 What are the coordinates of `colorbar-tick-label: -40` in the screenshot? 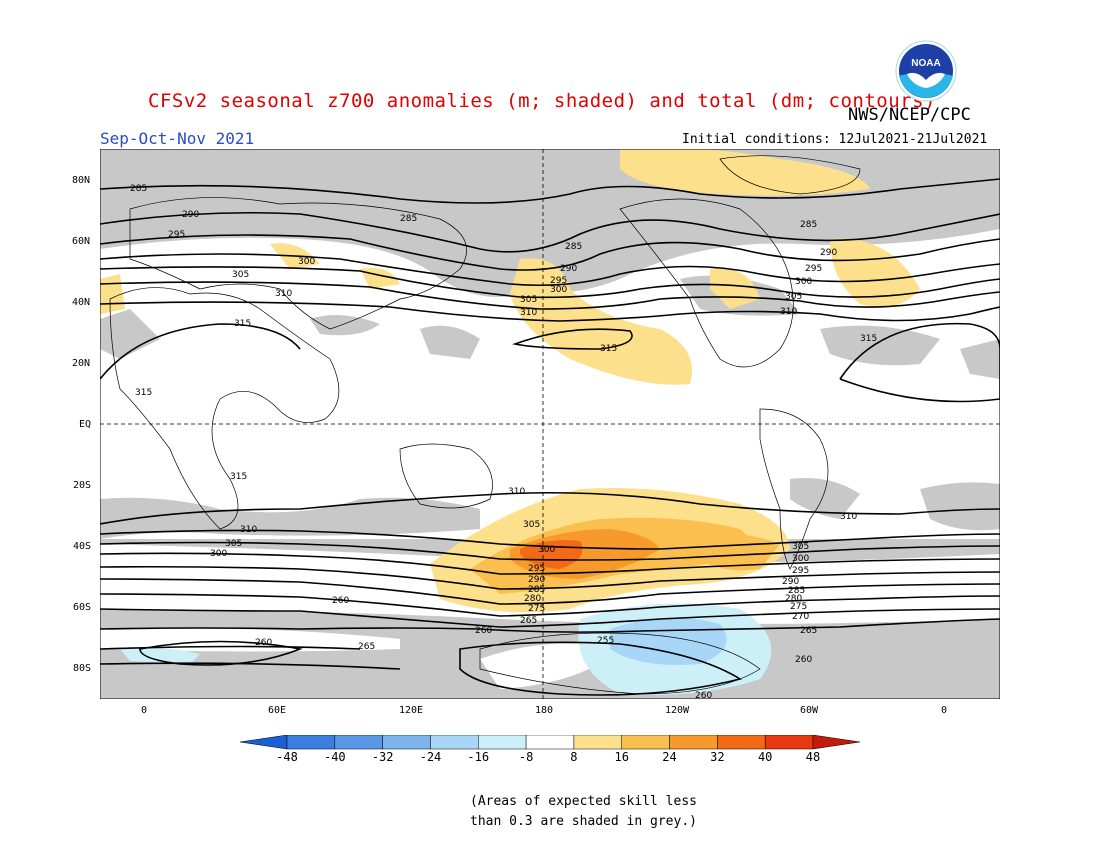 It's located at (334, 757).